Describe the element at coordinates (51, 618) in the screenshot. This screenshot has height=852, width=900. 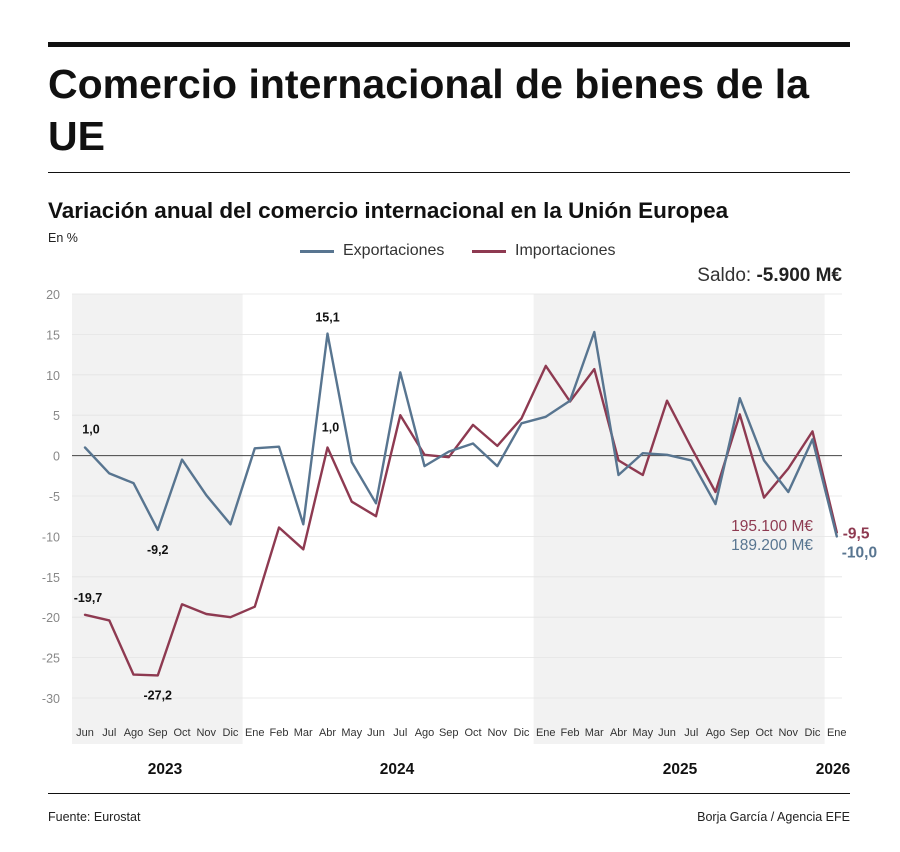
I see `y-tick-label: -20` at that location.